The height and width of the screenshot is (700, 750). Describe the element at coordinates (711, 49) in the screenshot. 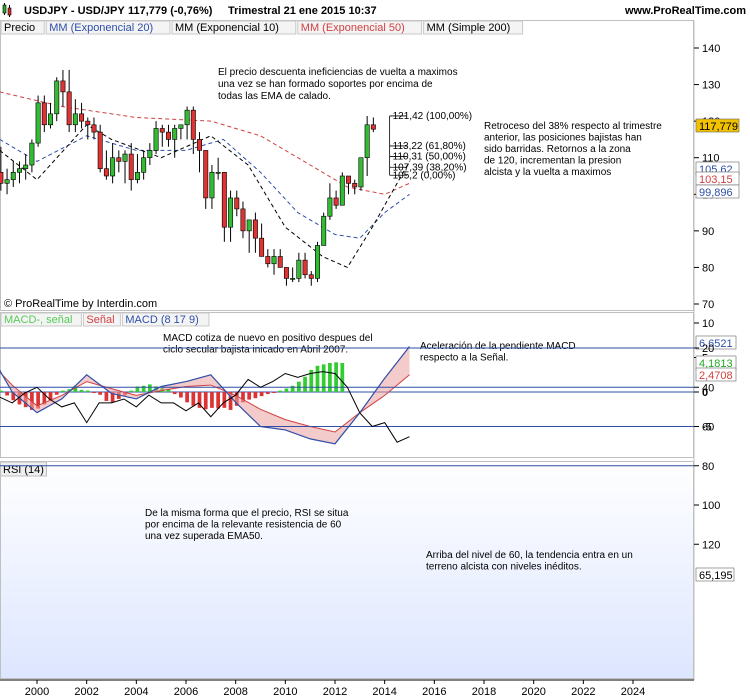

I see `price-tick-label: 140` at that location.